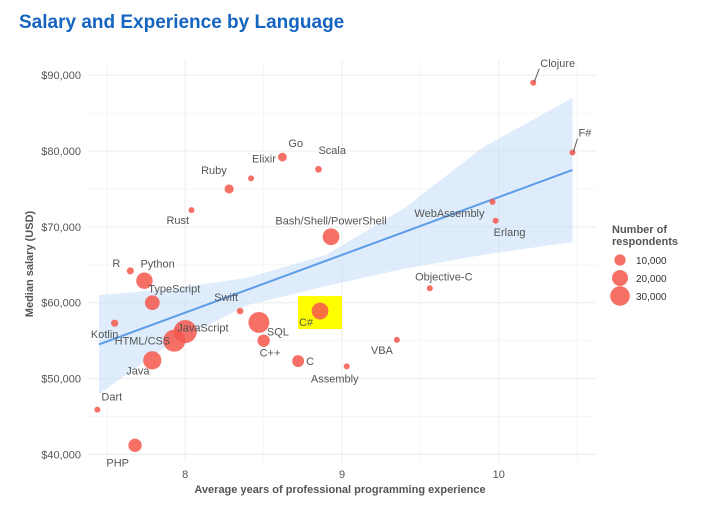  What do you see at coordinates (61, 455) in the screenshot?
I see `y-tick-label: $40,000` at bounding box center [61, 455].